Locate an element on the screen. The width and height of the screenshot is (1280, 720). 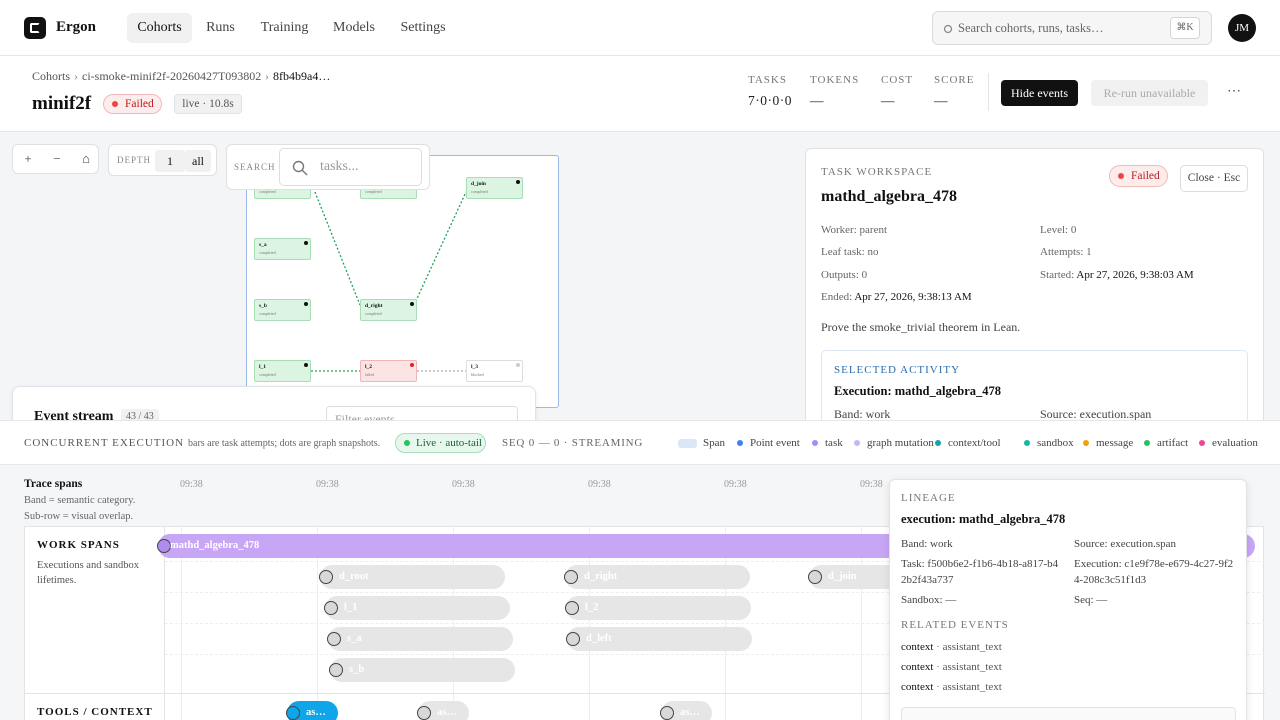
related-name: assistant_text is located at coordinates (972, 667).